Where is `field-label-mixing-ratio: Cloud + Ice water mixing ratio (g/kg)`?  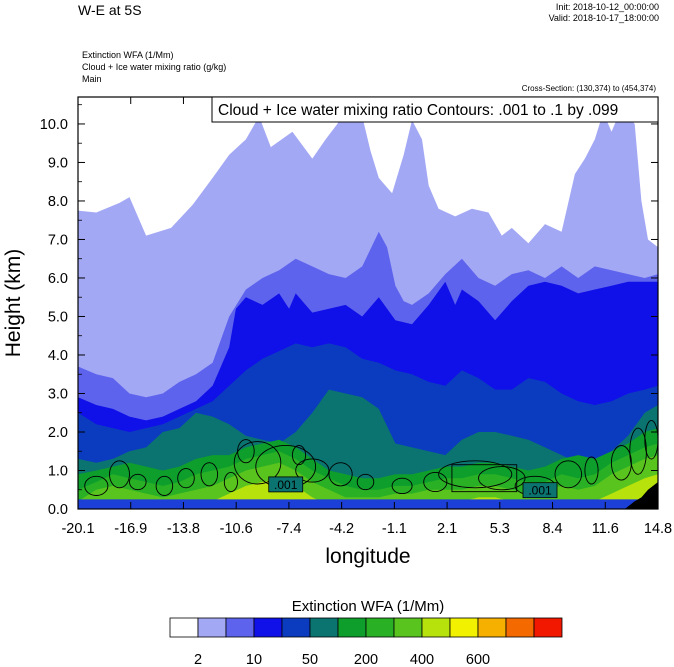
field-label-mixing-ratio: Cloud + Ice water mixing ratio (g/kg) is located at coordinates (154, 67).